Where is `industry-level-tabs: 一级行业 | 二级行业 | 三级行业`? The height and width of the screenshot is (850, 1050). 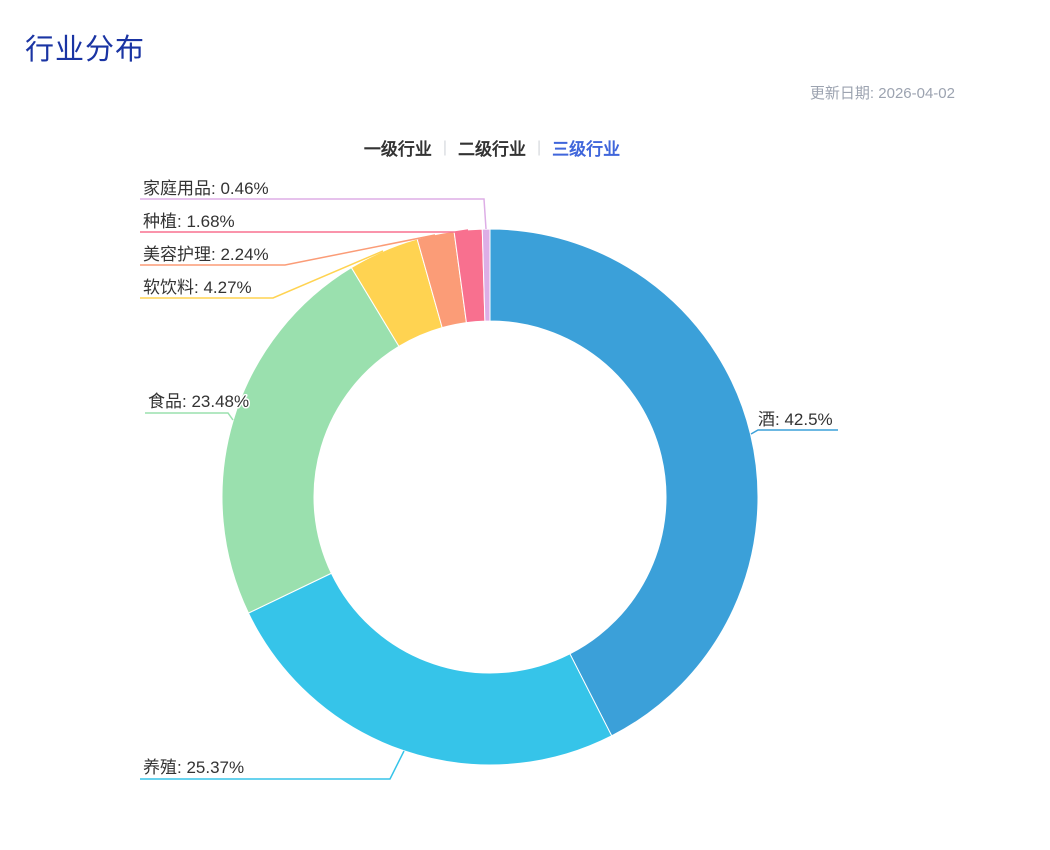 industry-level-tabs: 一级行业 | 二级行业 | 三级行业 is located at coordinates (492, 147).